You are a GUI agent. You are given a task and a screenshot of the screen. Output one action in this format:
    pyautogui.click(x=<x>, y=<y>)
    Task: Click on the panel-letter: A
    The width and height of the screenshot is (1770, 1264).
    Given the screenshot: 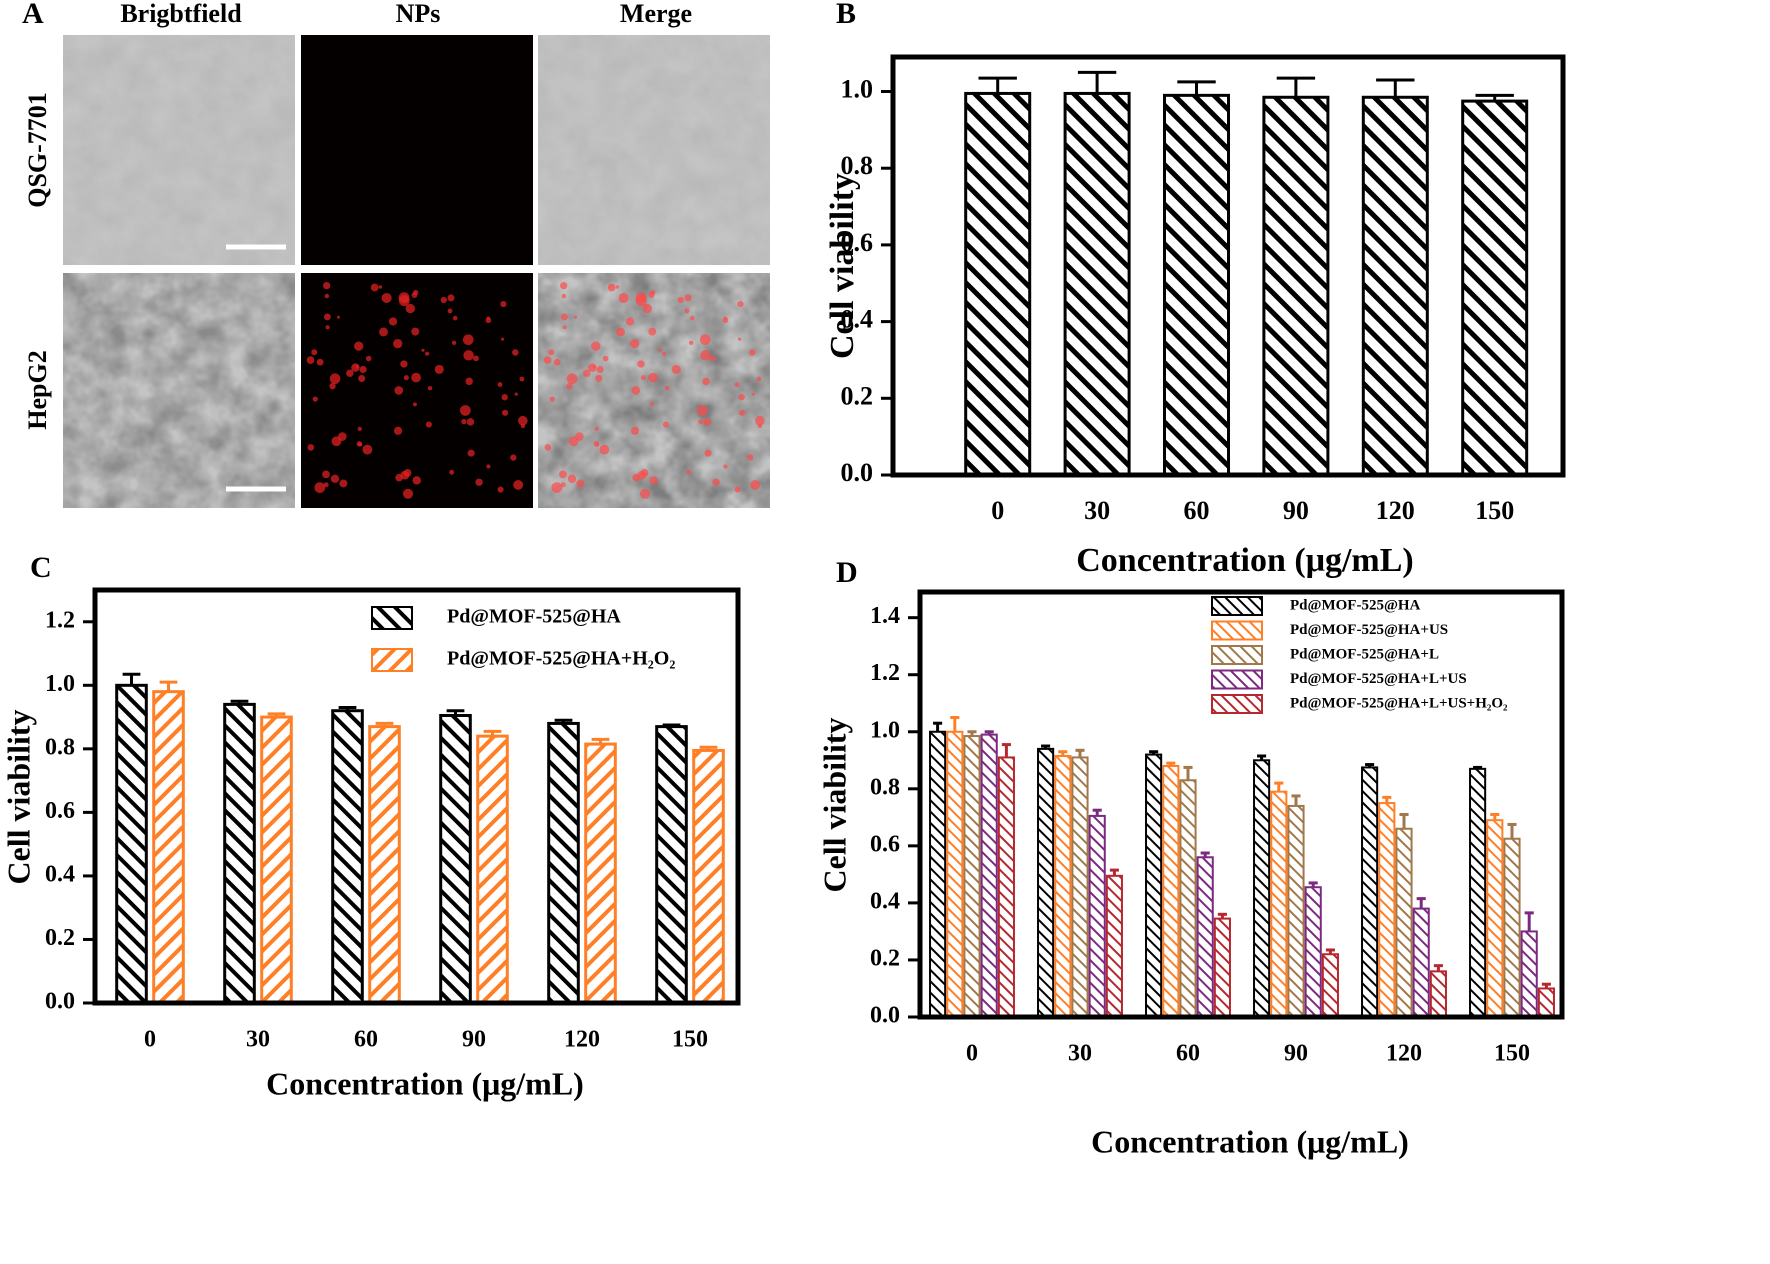 What is the action you would take?
    pyautogui.click(x=33, y=15)
    